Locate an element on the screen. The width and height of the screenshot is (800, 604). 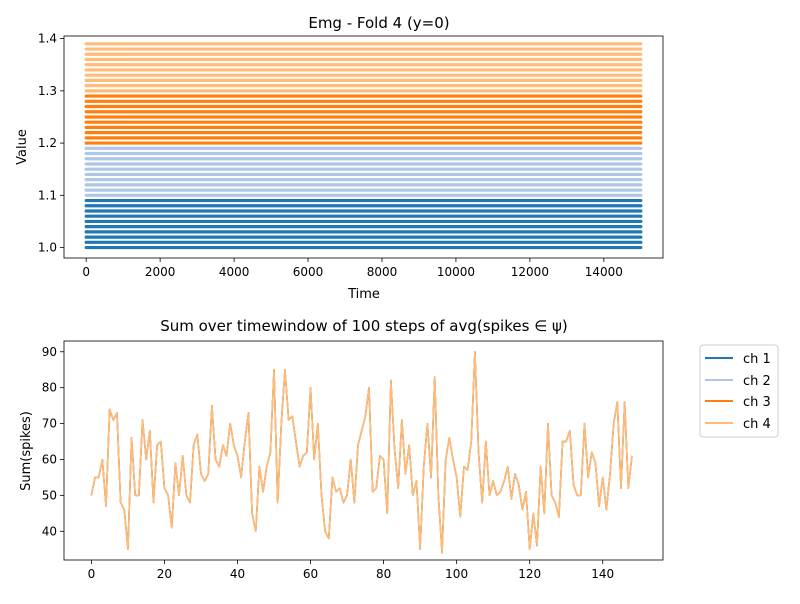
bottom-y-tick-label: 90 is located at coordinates (49, 352).